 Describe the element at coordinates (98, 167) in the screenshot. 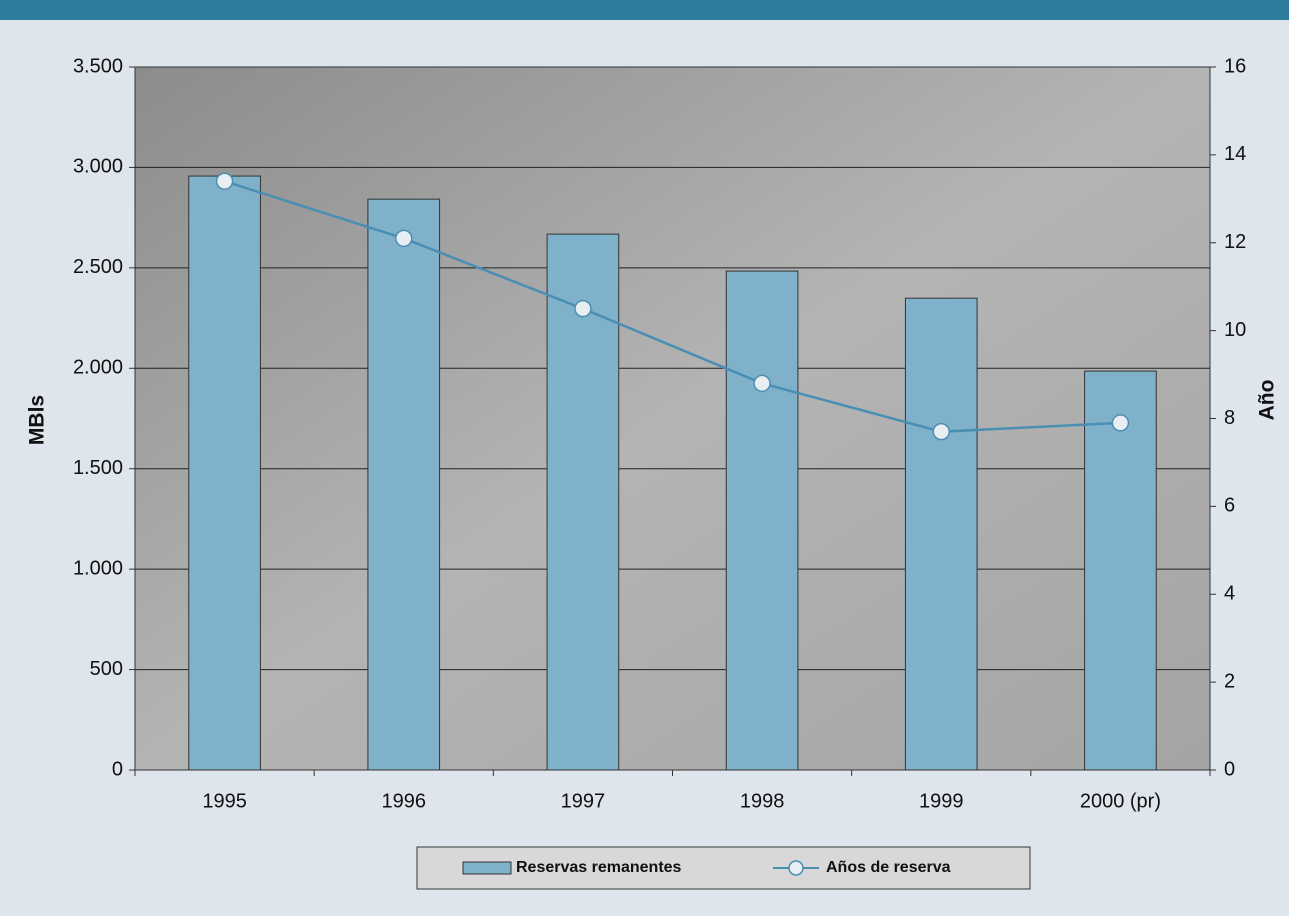

I see `y-tick-label: 3.000` at that location.